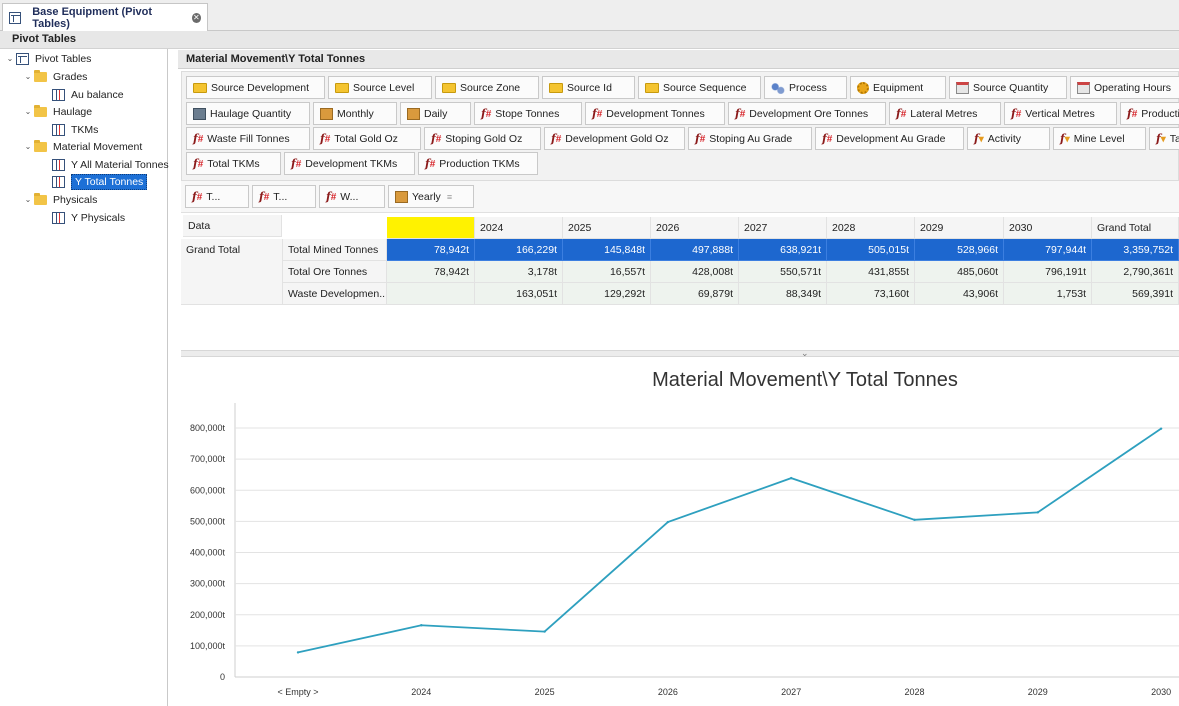  I want to click on field-label: Source Level, so click(384, 87).